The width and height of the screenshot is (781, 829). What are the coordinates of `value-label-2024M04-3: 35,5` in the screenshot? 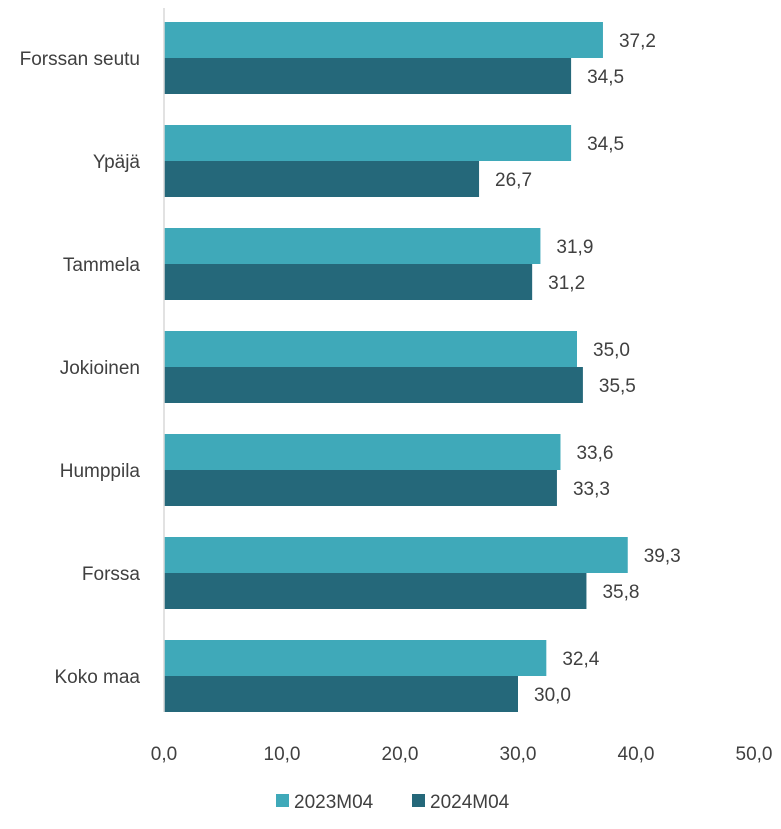 It's located at (617, 386).